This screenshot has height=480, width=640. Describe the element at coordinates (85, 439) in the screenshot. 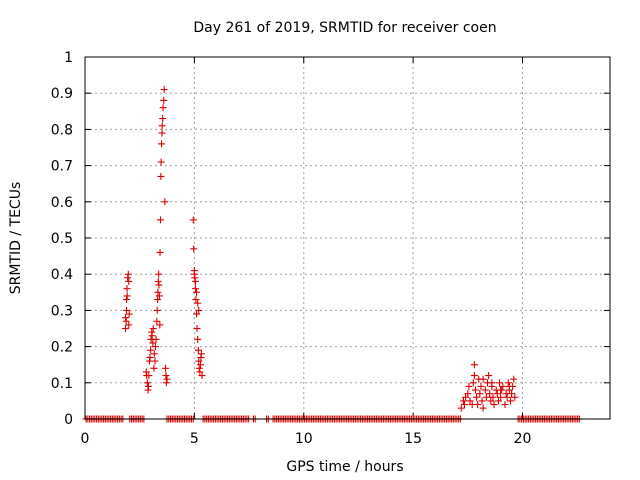

I see `x-tick-label: 0` at that location.